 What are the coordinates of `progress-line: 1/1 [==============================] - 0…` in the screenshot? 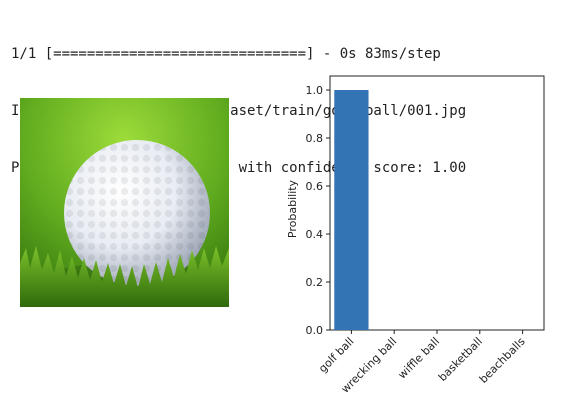 It's located at (226, 54).